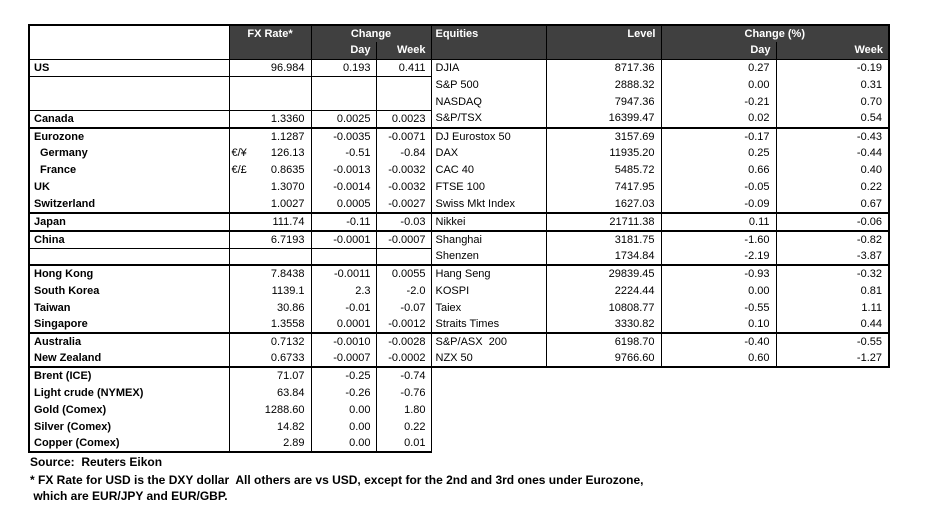 This screenshot has width=940, height=512. Describe the element at coordinates (343, 136) in the screenshot. I see `fx-change-day: -0.0035` at that location.